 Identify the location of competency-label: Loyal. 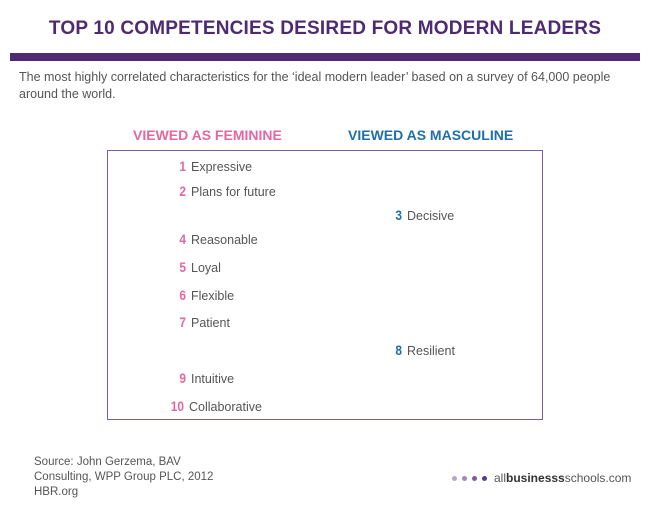
(206, 268).